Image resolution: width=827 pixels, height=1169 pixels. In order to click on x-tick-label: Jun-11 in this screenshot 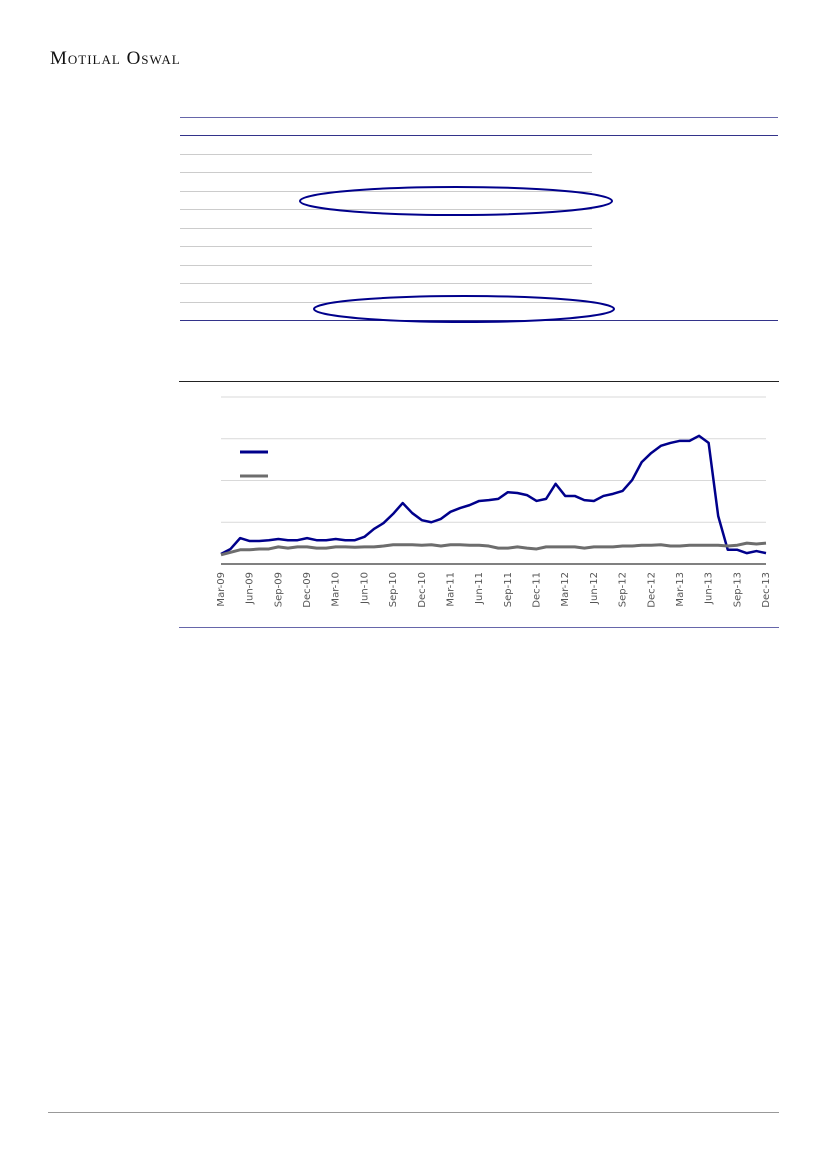, I will do `click(479, 588)`.